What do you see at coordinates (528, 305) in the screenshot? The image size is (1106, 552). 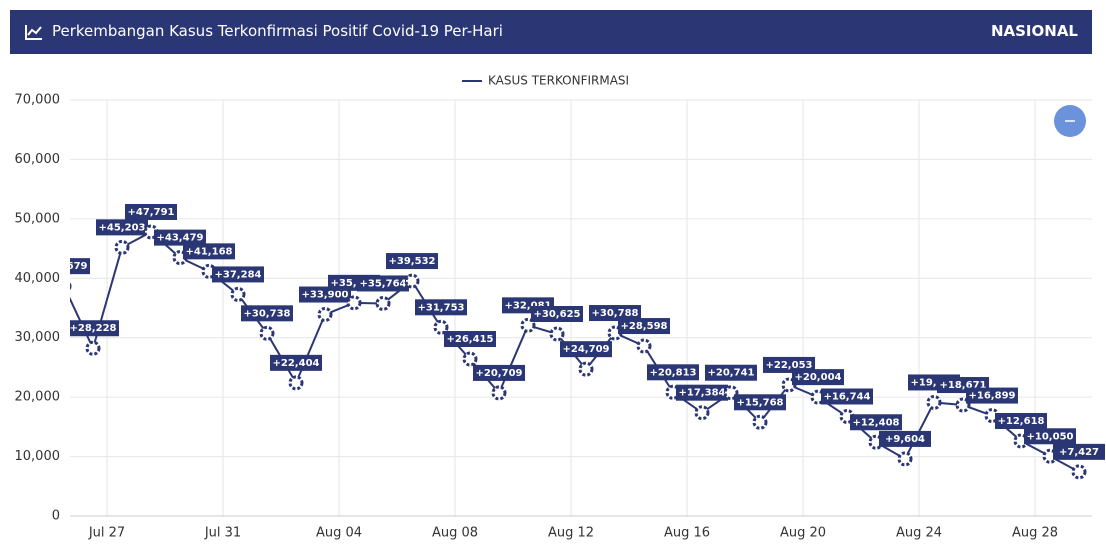 I see `data-label: +32,081` at bounding box center [528, 305].